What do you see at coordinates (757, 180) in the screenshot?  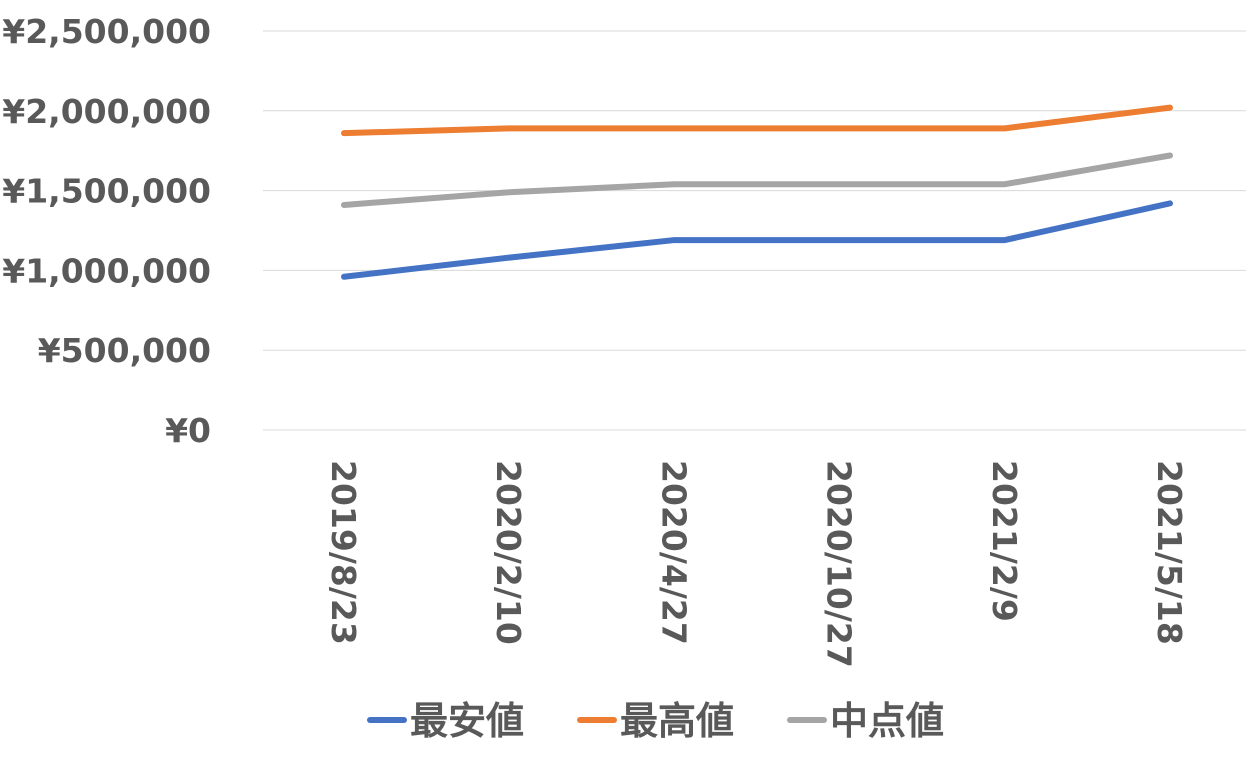 I see `series-line-中点値` at bounding box center [757, 180].